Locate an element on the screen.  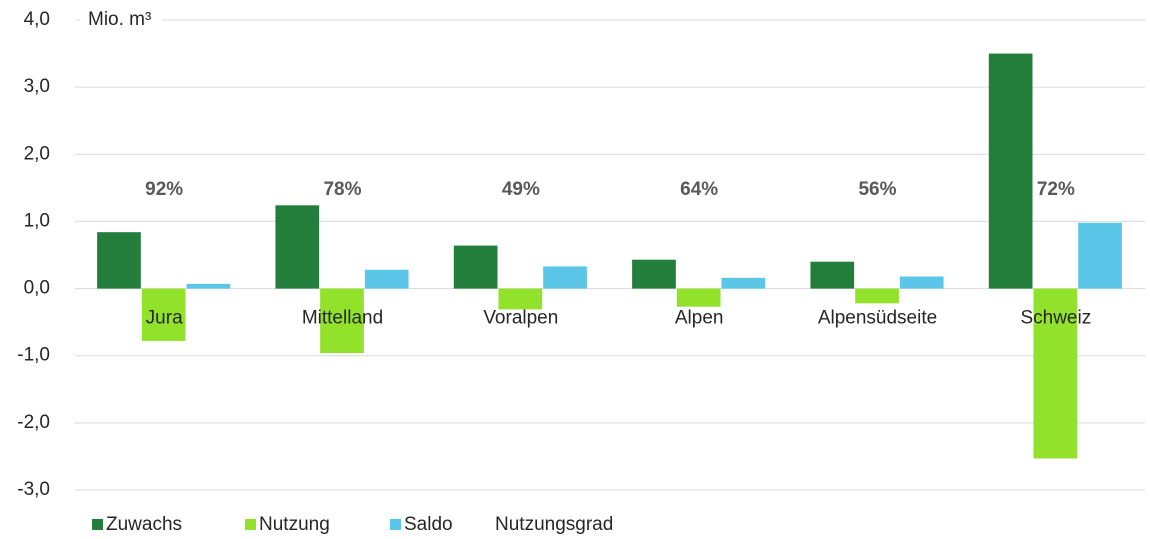
ratio-label: 78% is located at coordinates (342, 189).